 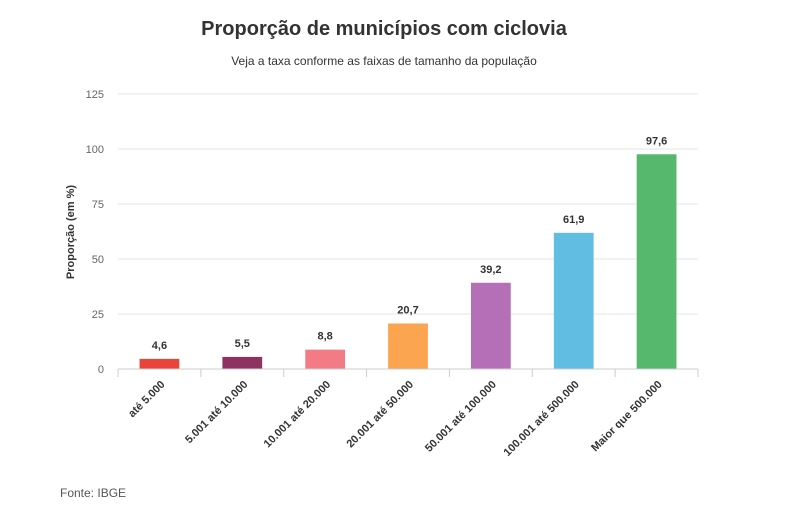 I want to click on x-tick-label: Maior que 500.000, so click(x=627, y=417).